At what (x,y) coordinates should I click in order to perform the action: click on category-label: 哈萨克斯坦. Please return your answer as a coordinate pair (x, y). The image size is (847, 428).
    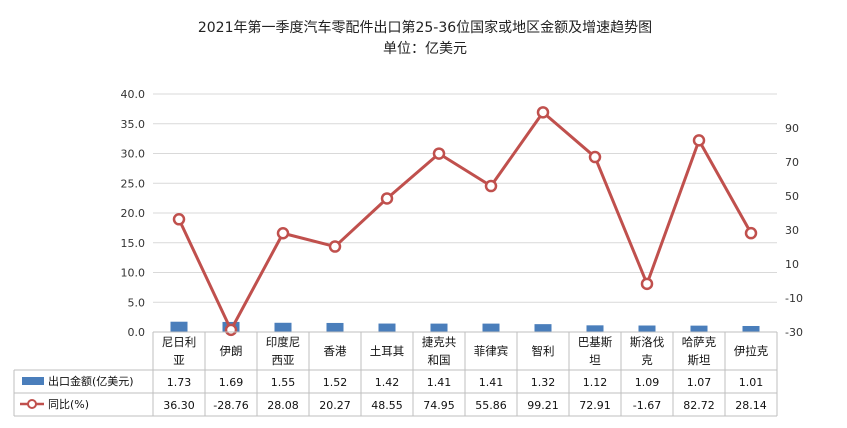
    Looking at the image, I should click on (699, 351).